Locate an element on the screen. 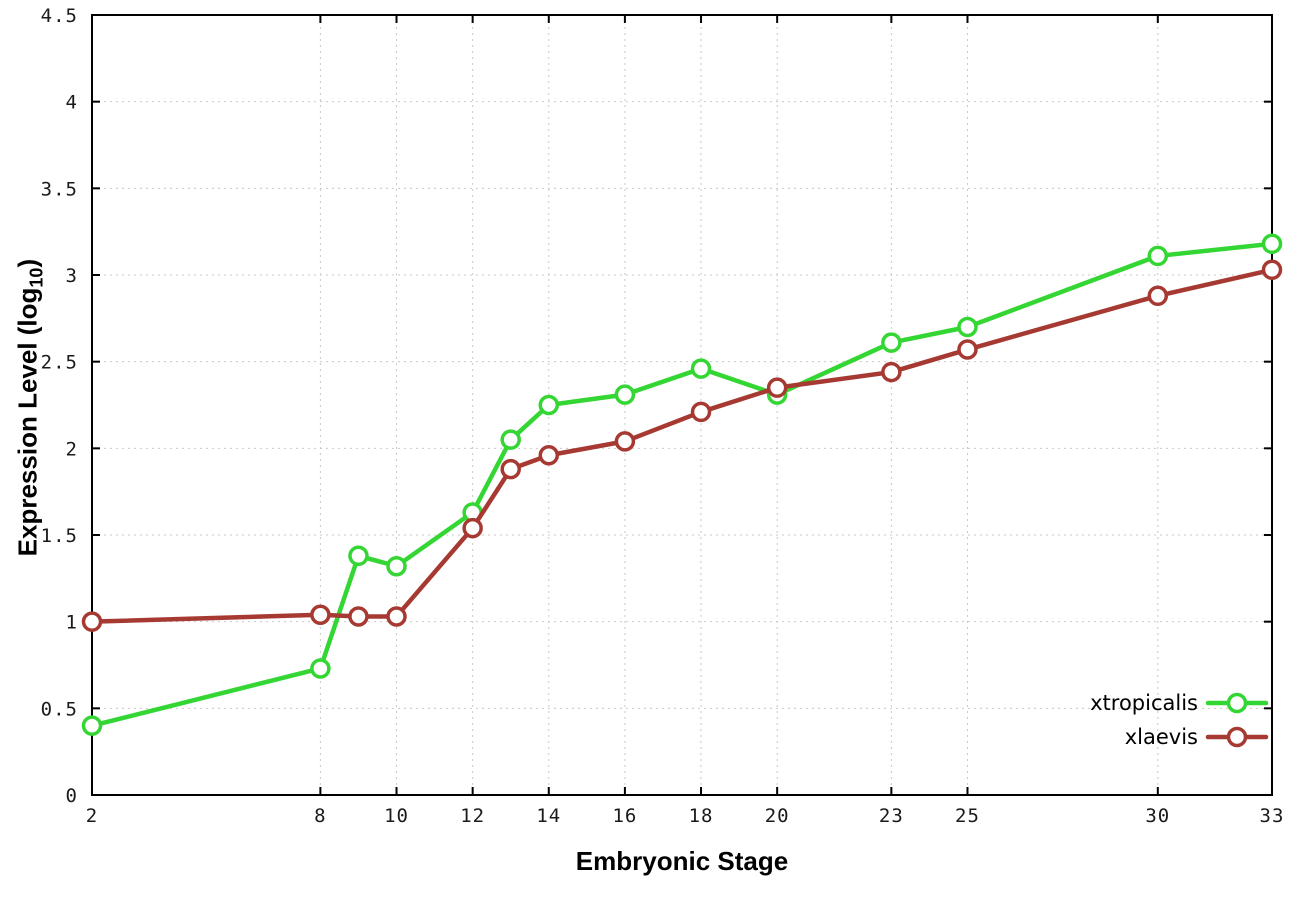  y-tick-label: 2.5 is located at coordinates (59, 363).